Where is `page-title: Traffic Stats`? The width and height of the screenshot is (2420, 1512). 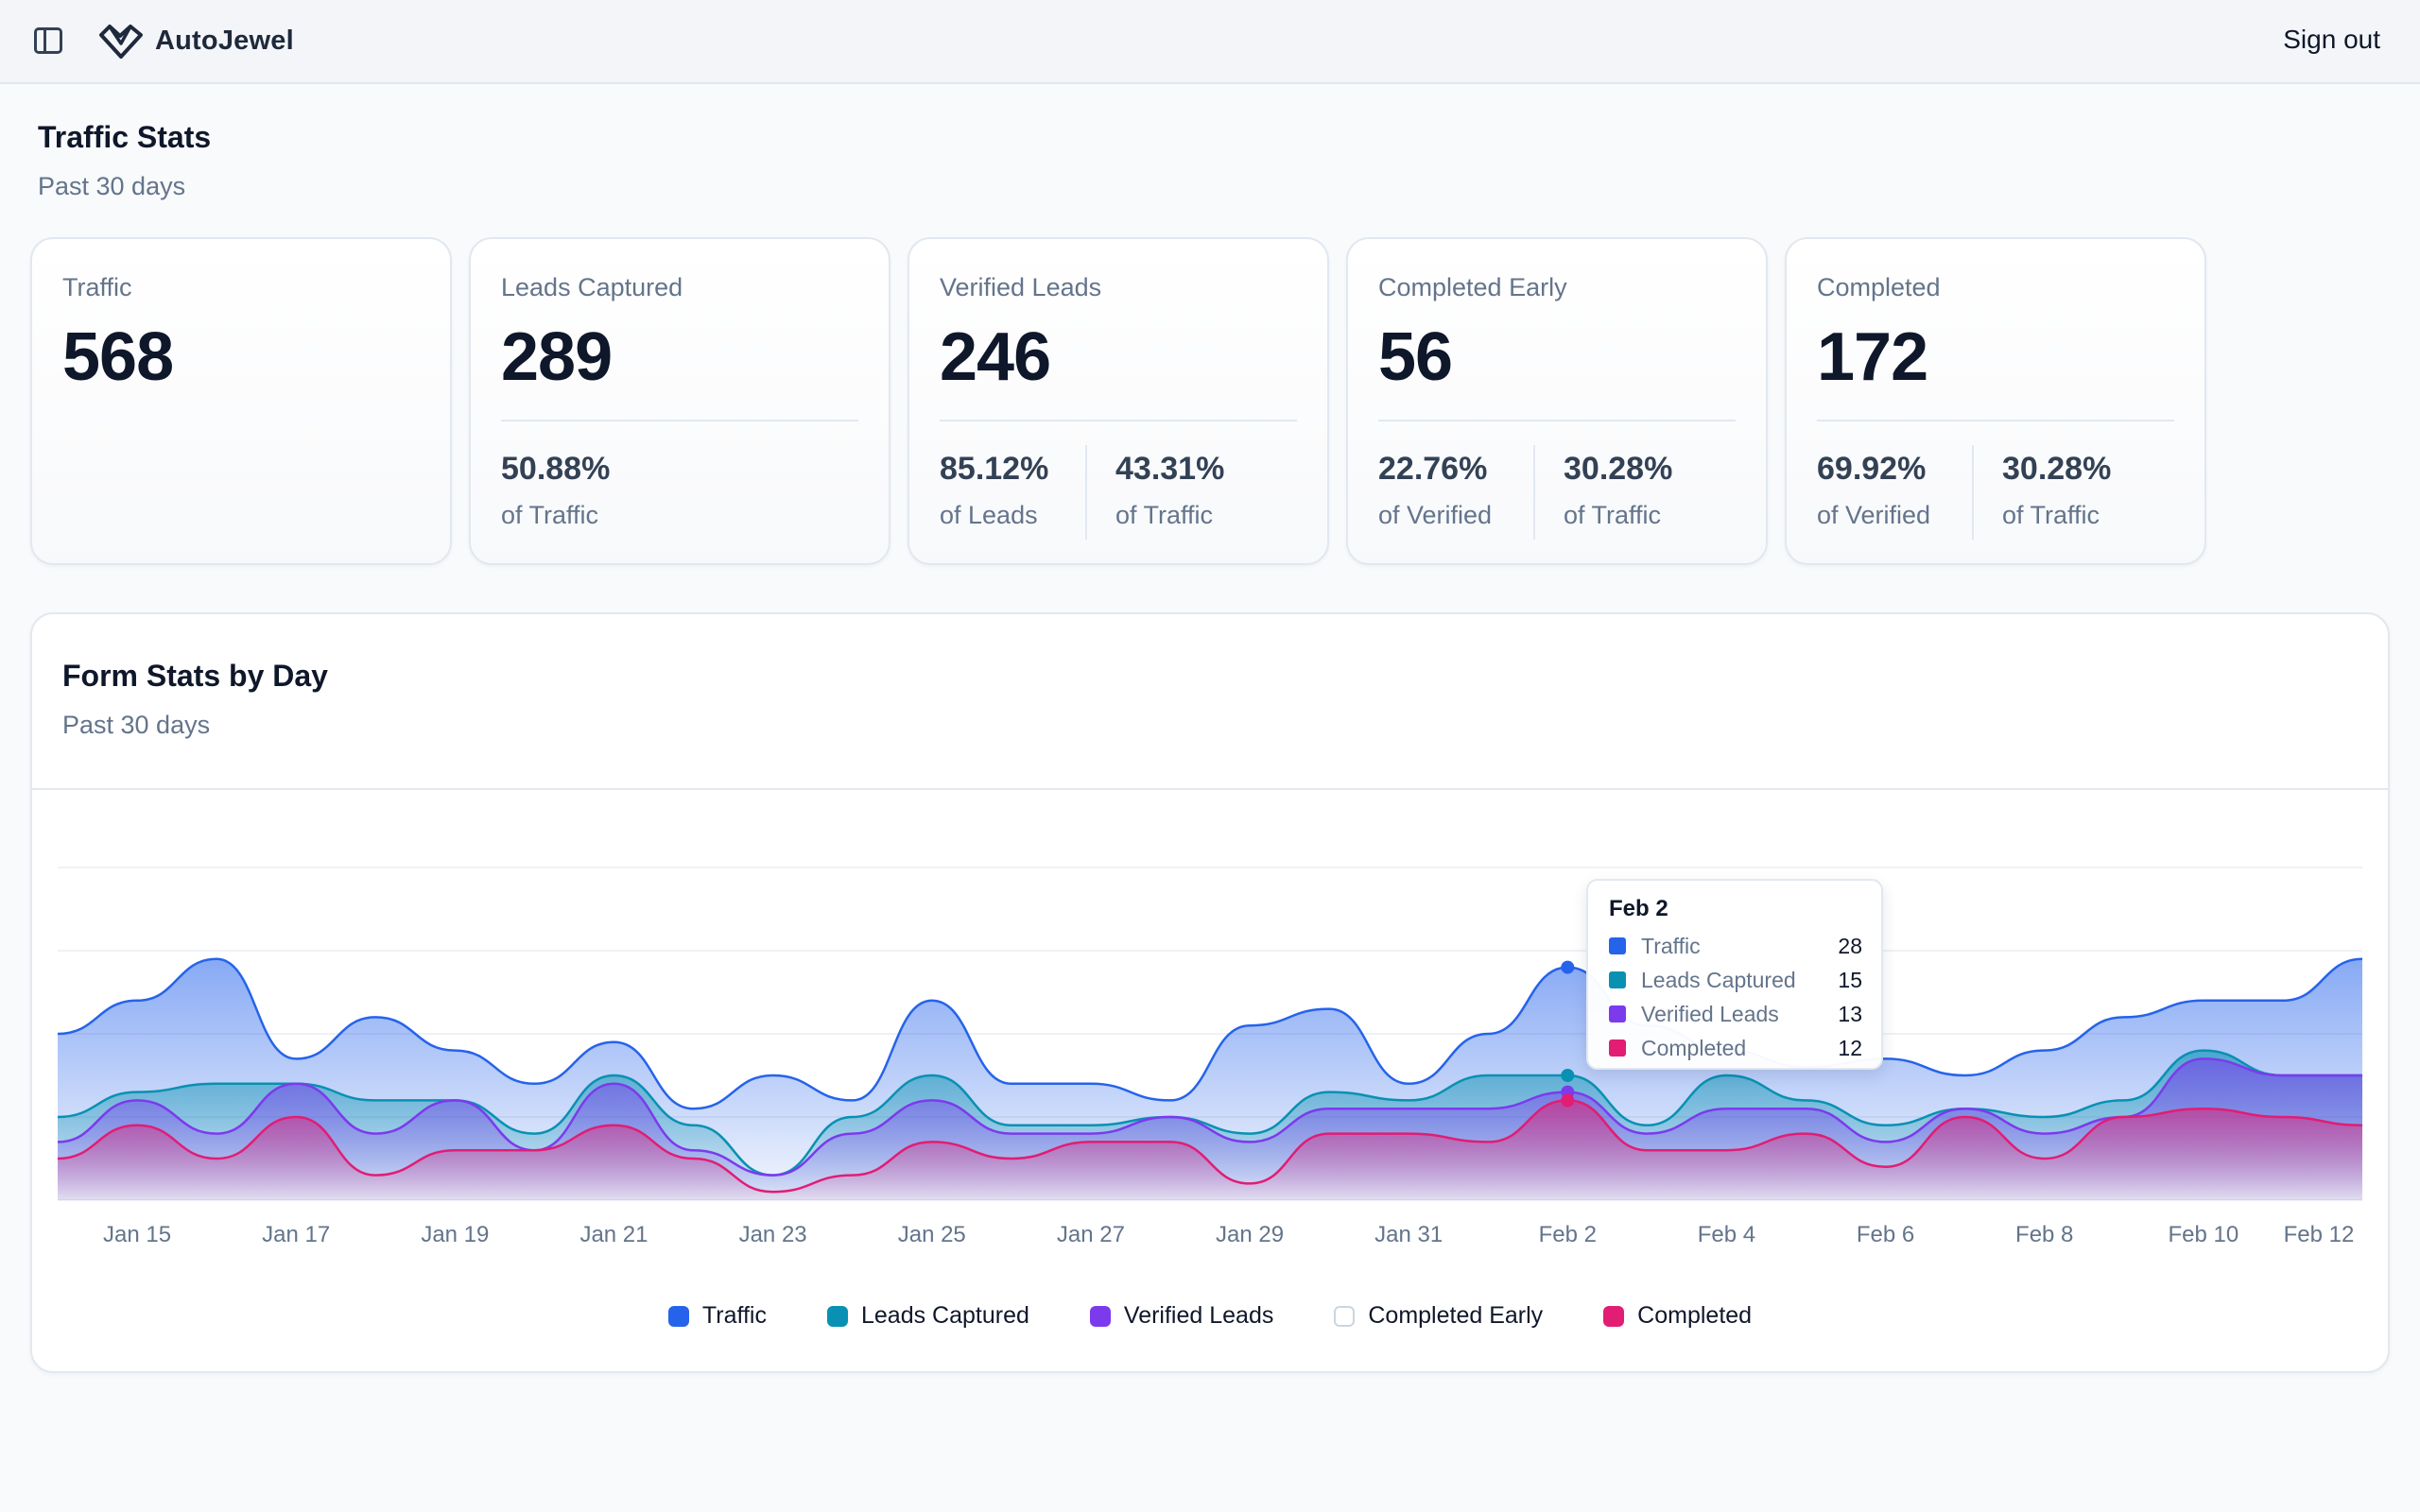 page-title: Traffic Stats is located at coordinates (125, 137).